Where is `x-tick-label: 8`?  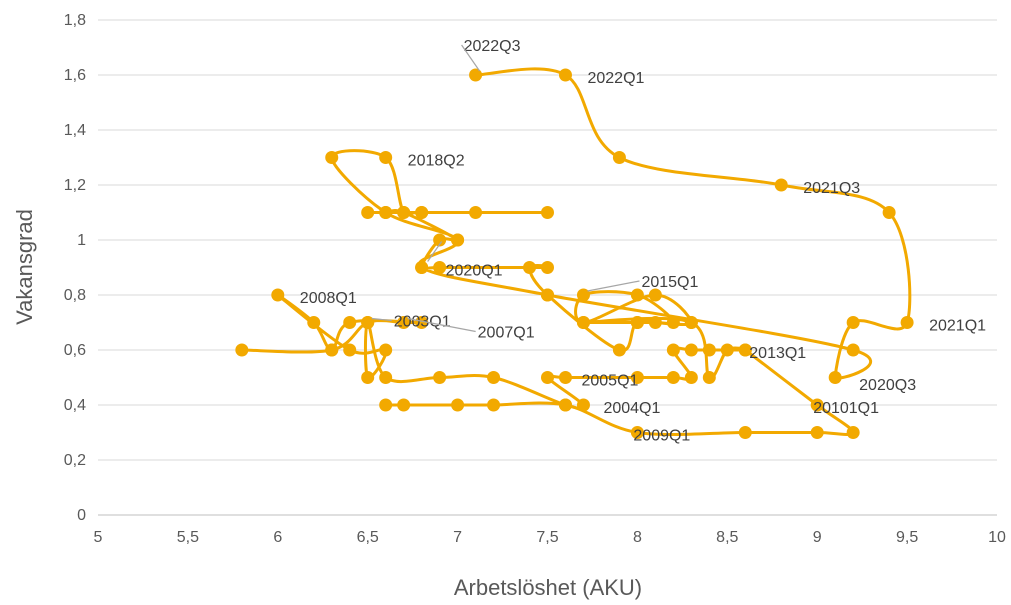 x-tick-label: 8 is located at coordinates (637, 537).